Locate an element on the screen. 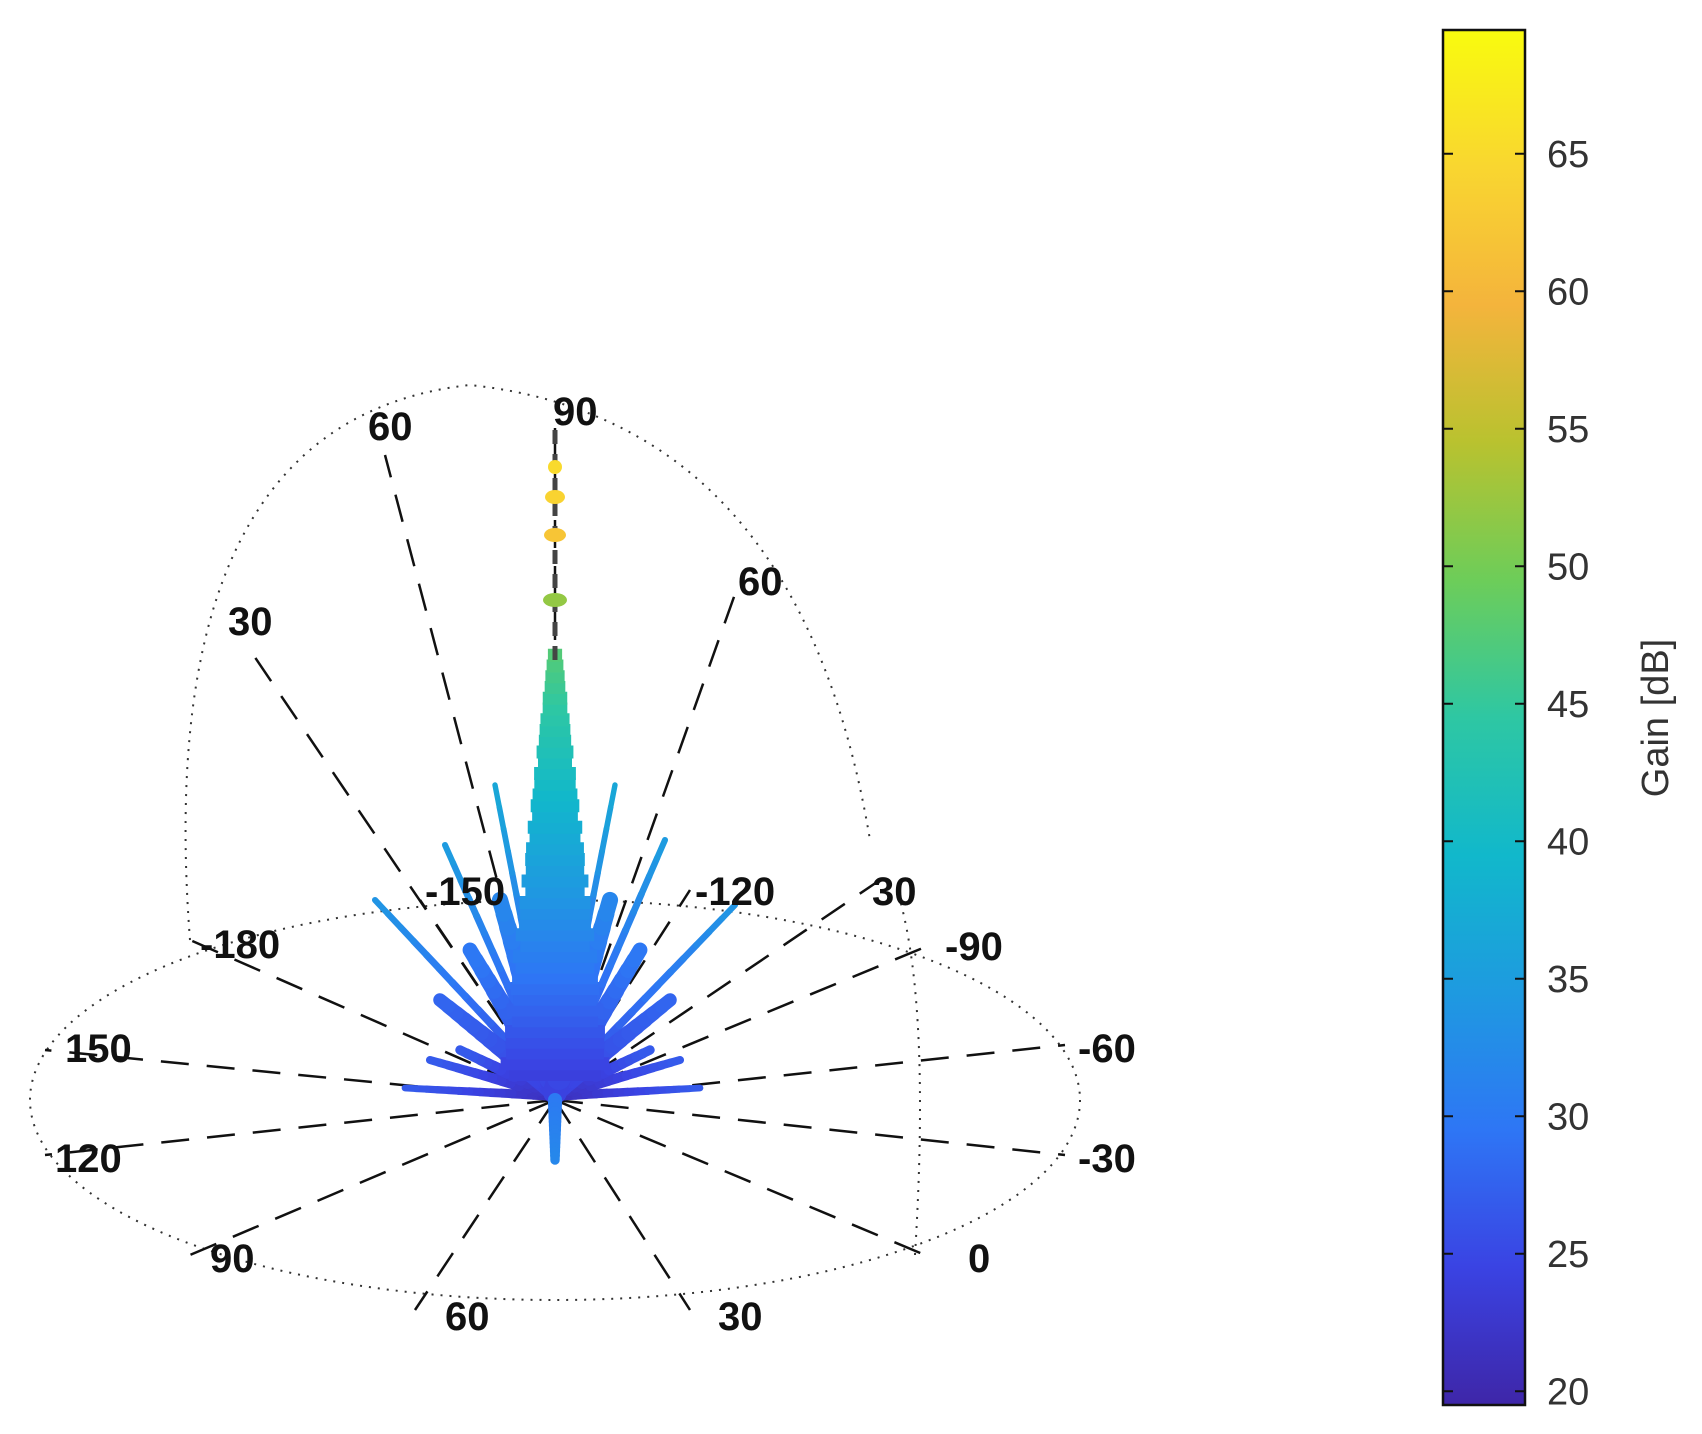 The image size is (1702, 1434). el-label-right-30: 30 is located at coordinates (894, 892).